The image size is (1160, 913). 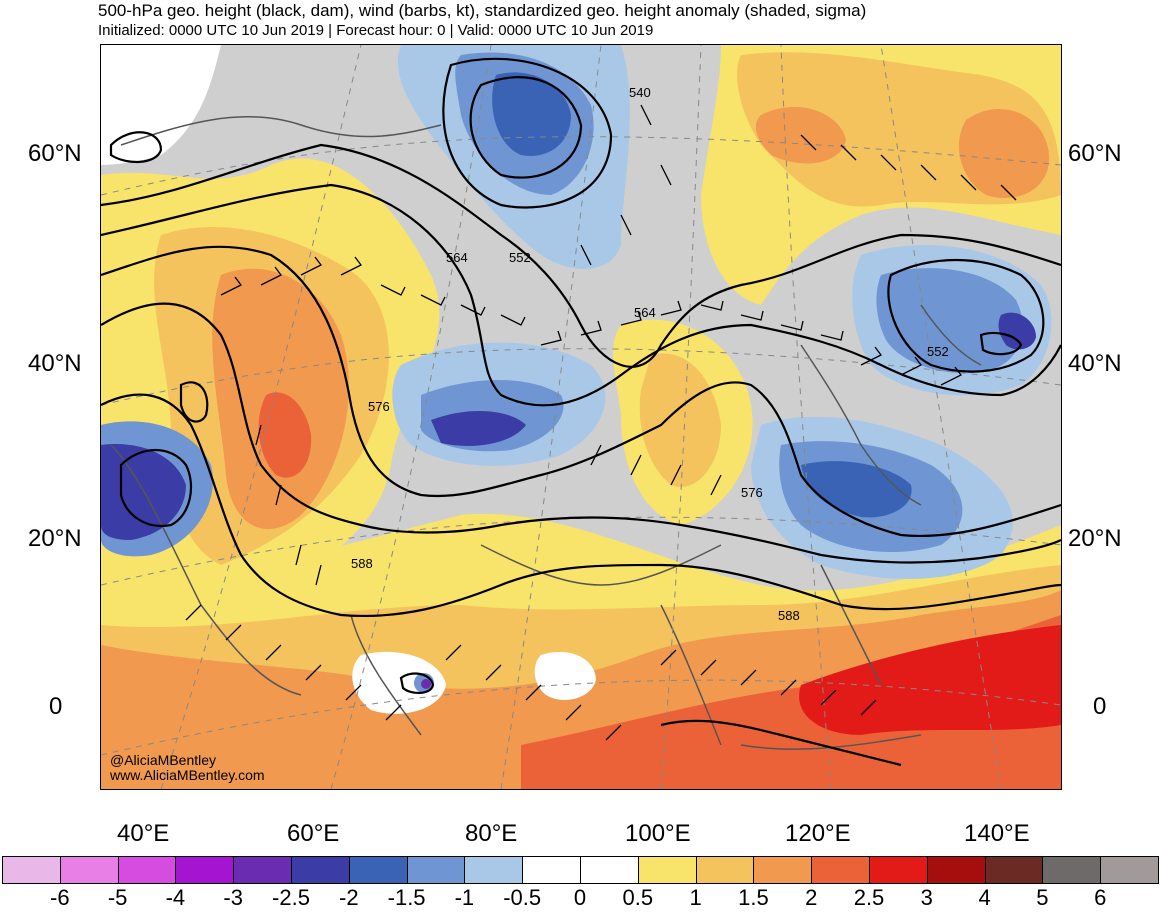 What do you see at coordinates (117, 897) in the screenshot?
I see `colorbar-tick-label: -5` at bounding box center [117, 897].